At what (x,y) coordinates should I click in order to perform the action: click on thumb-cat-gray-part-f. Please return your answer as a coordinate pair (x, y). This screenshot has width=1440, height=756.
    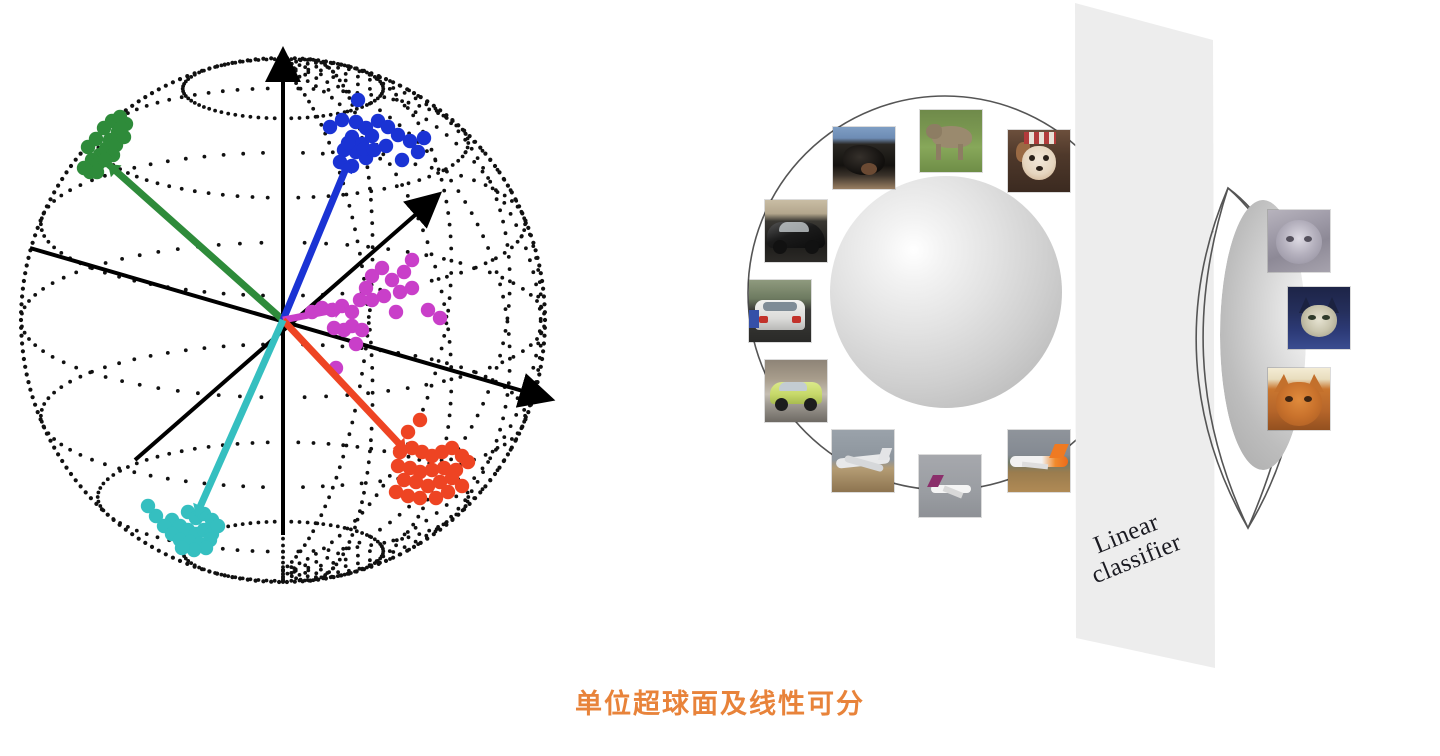
    Looking at the image, I should click on (1299, 242).